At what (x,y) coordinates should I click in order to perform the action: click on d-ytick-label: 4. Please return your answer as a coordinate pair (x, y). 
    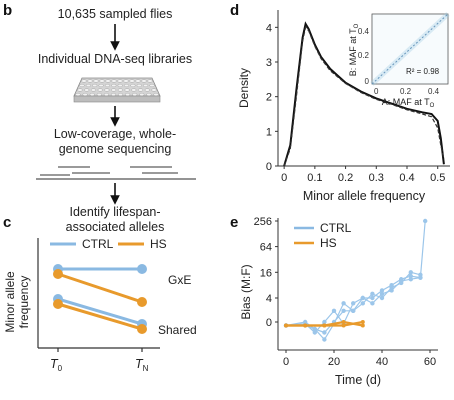
    Looking at the image, I should click on (269, 28).